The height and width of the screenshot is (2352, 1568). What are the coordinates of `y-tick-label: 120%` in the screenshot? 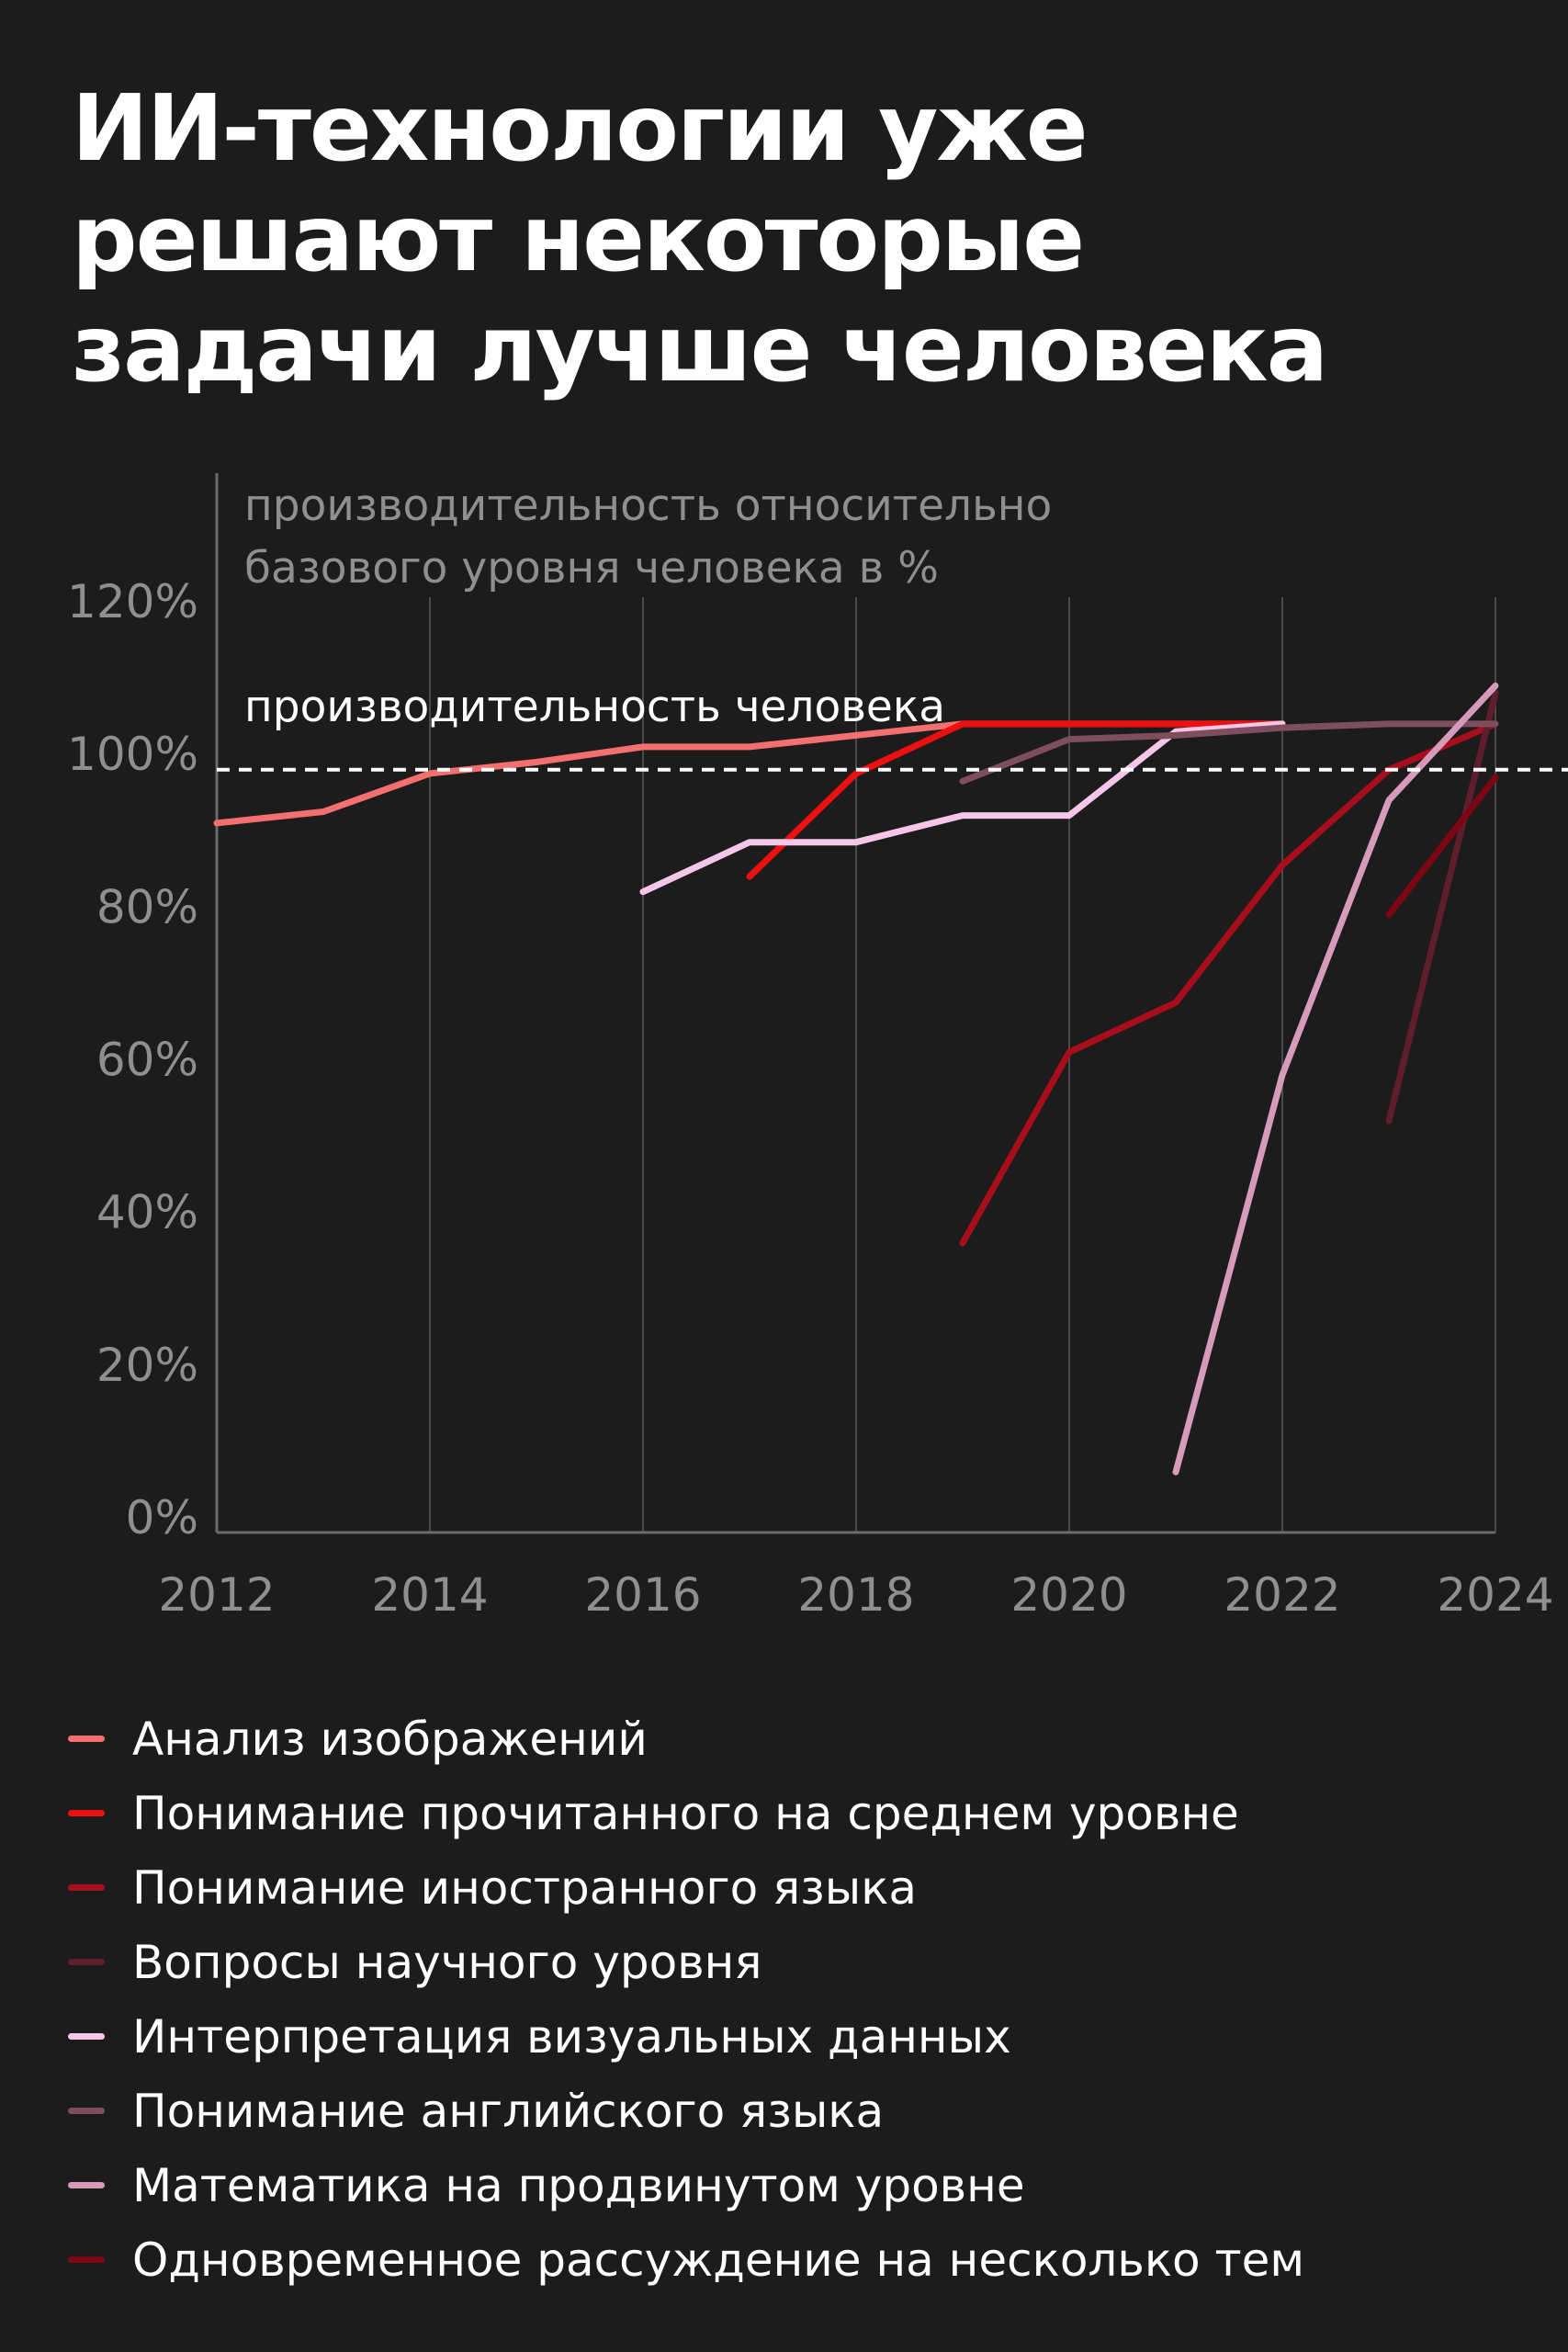 It's located at (133, 601).